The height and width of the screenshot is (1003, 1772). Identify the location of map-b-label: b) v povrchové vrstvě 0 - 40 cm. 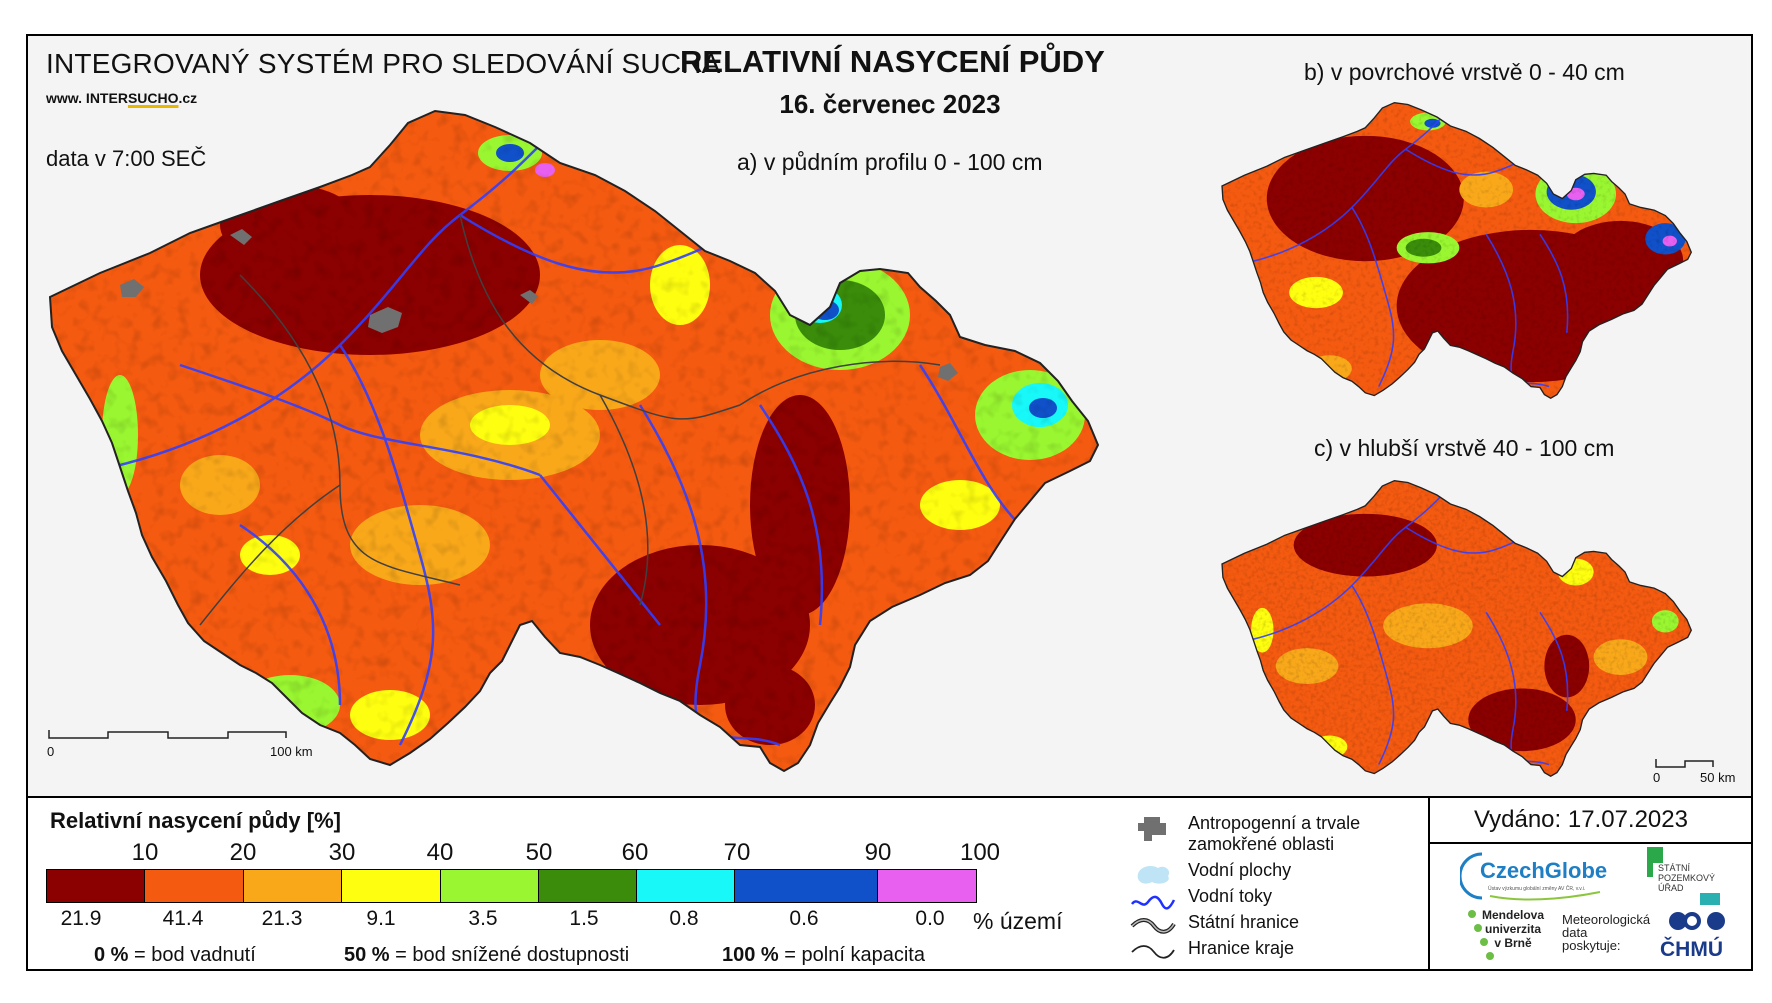
(1464, 72).